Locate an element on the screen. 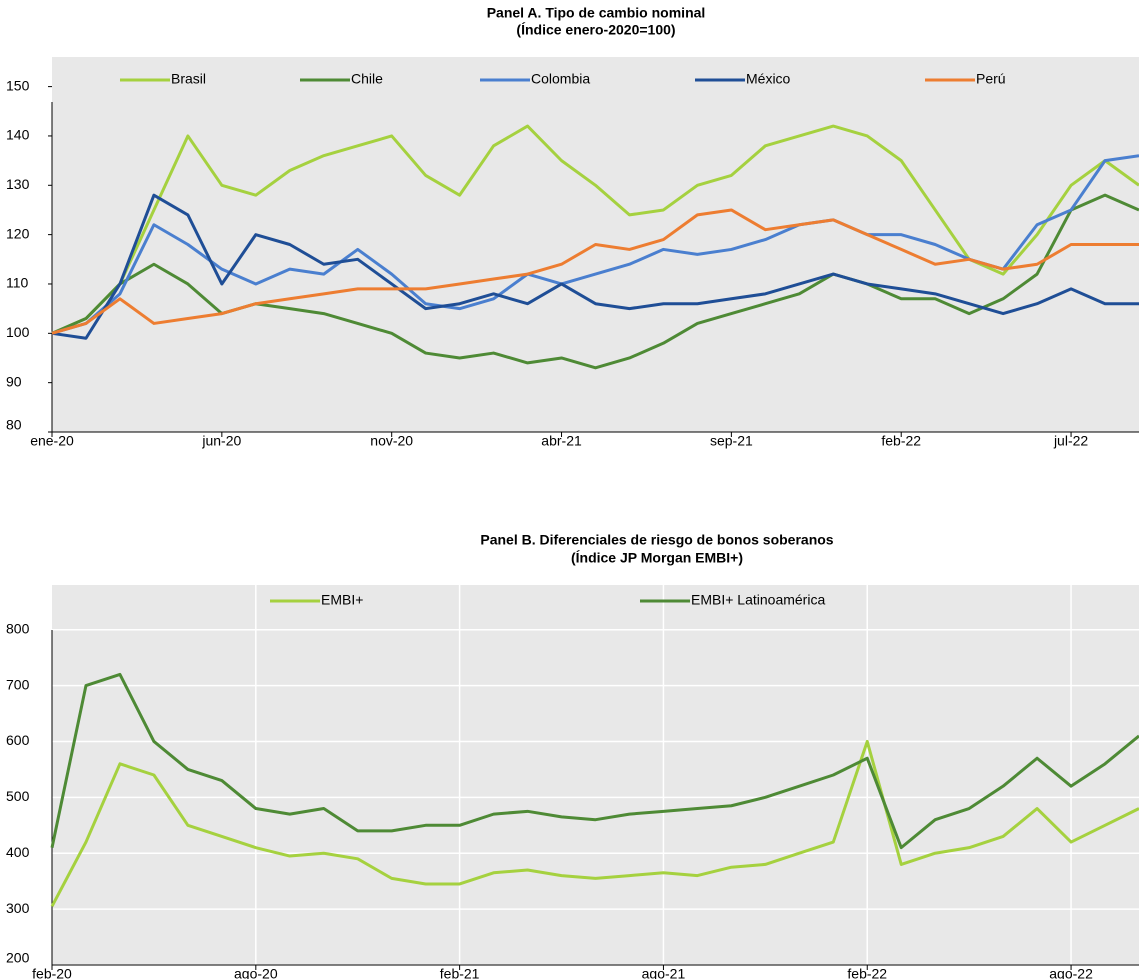 This screenshot has width=1139, height=979. legend-label: Chile is located at coordinates (367, 79).